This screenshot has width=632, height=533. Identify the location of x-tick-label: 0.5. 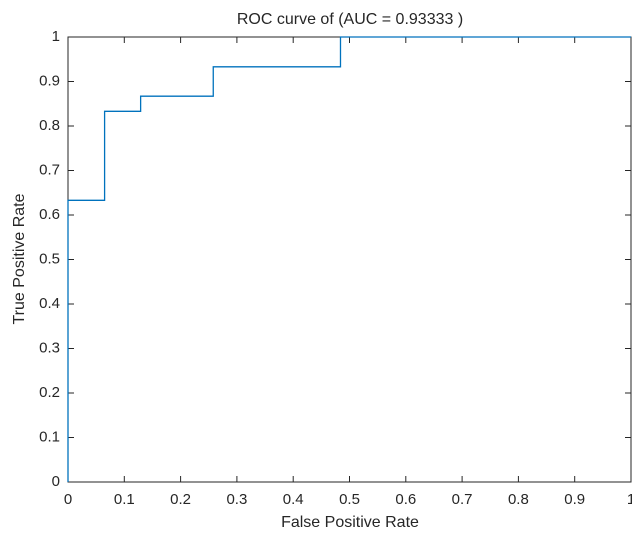
(349, 499).